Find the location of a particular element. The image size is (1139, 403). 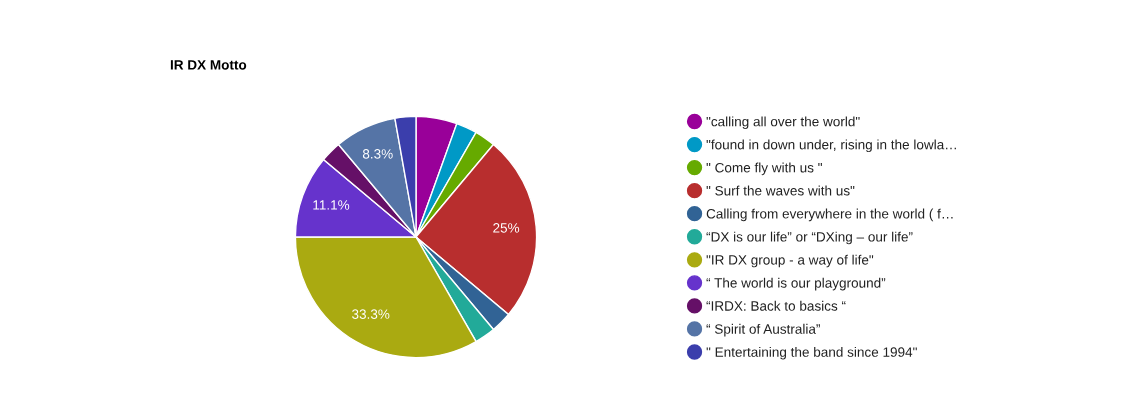

legend-label: “IRDX: Back to basics “ is located at coordinates (776, 305).